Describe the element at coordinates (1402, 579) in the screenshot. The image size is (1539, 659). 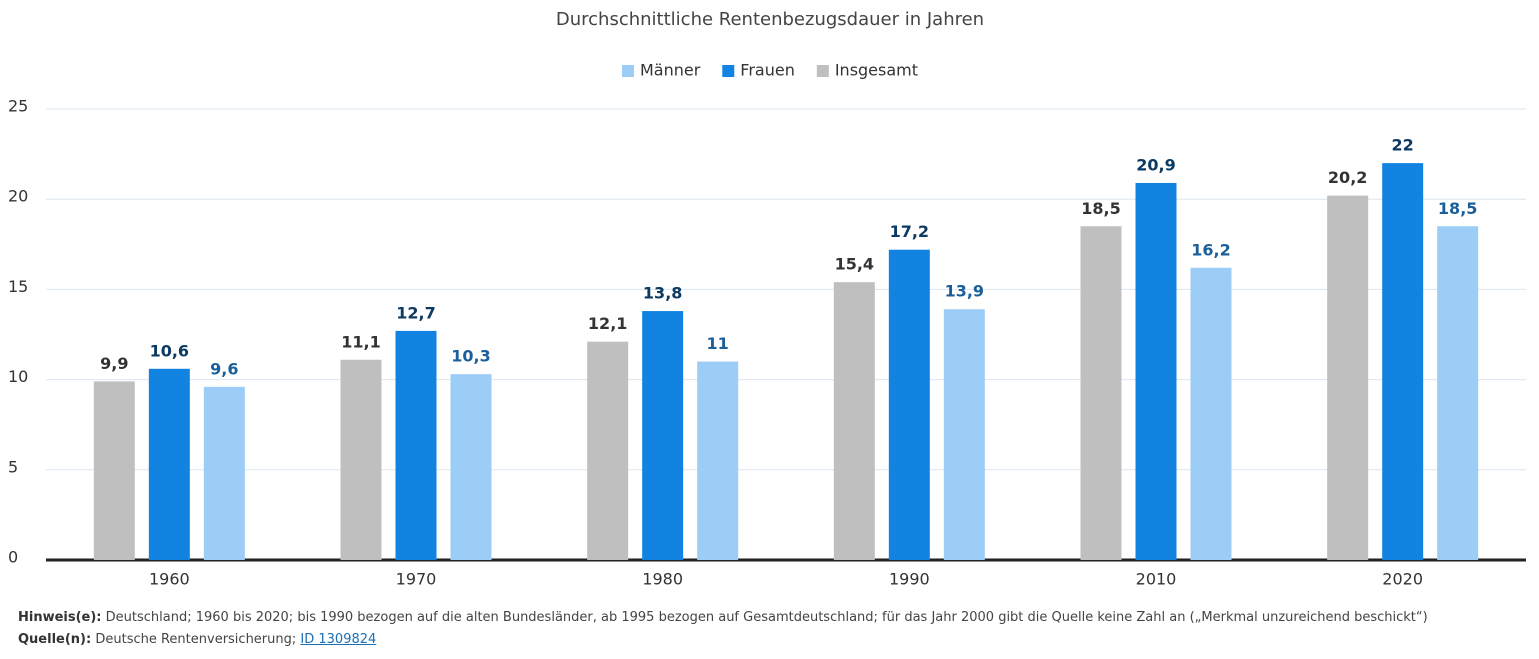
I see `x-tick-label: 2020` at that location.